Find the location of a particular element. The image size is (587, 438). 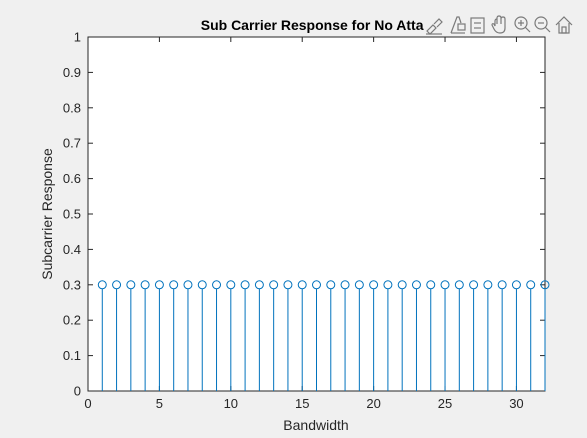

pan-icon is located at coordinates (498, 24).